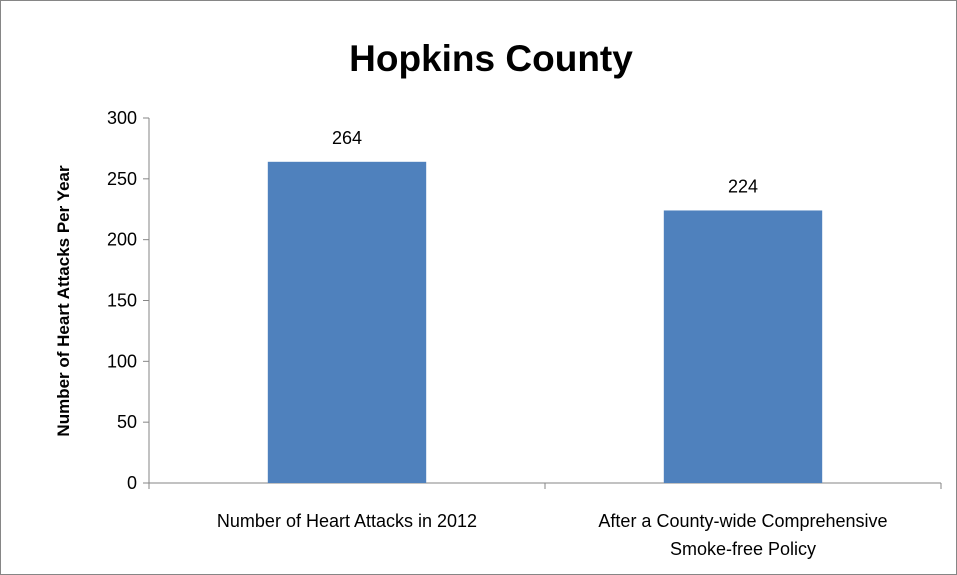 Image resolution: width=957 pixels, height=575 pixels. What do you see at coordinates (63, 301) in the screenshot?
I see `y-axis-label: Number of Heart Attacks Per Year` at bounding box center [63, 301].